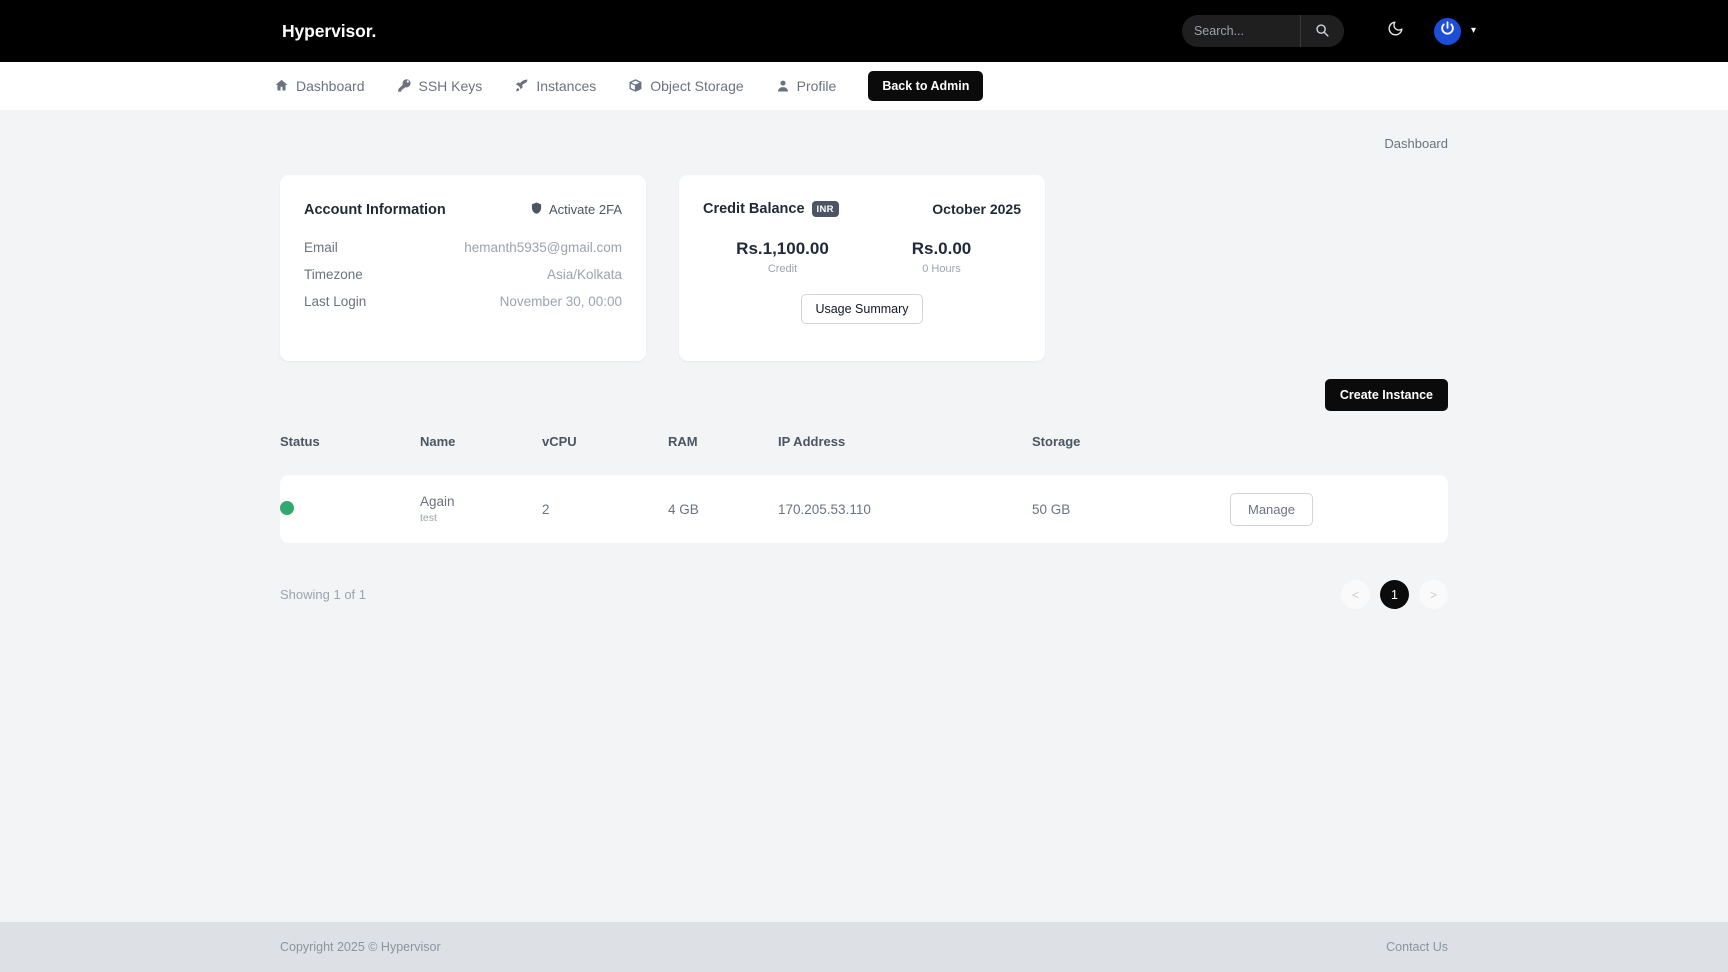 Image resolution: width=1728 pixels, height=972 pixels. I want to click on user-menu: ▾, so click(1454, 31).